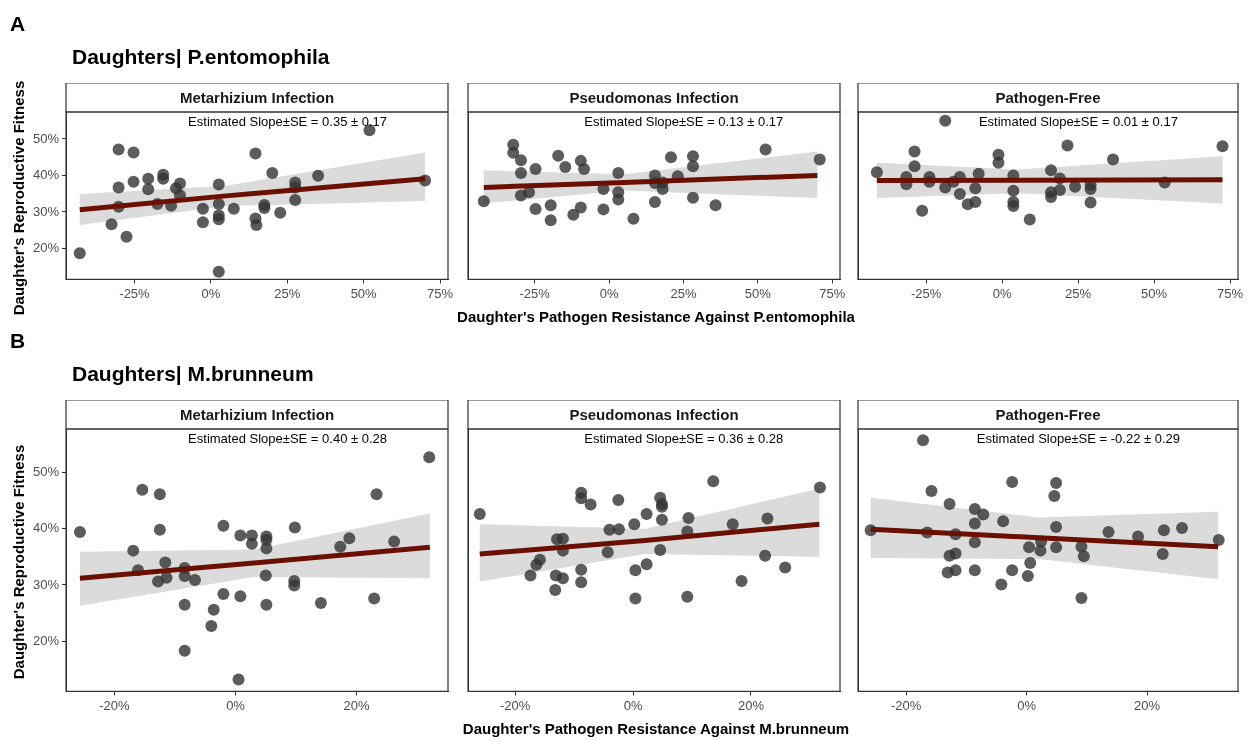  Describe the element at coordinates (288, 122) in the screenshot. I see `annotation: Estimated Slope±SE = 0.35 ± 0.17` at that location.